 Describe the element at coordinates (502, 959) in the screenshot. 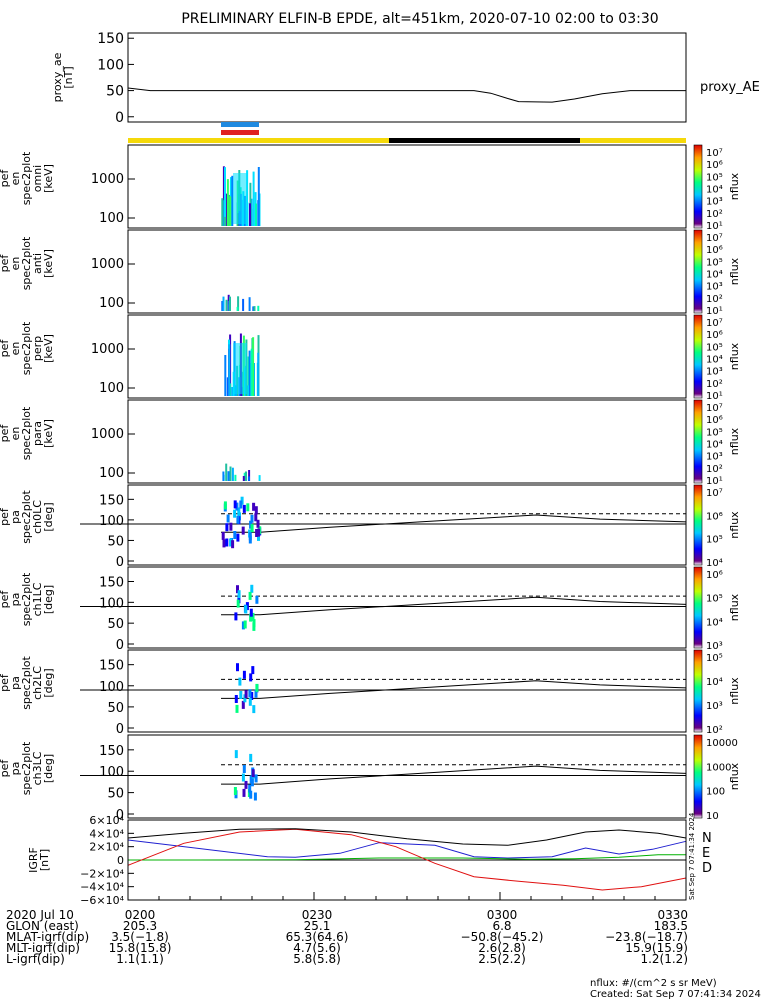

I see `xrow-value: 2.5(2.2)` at that location.